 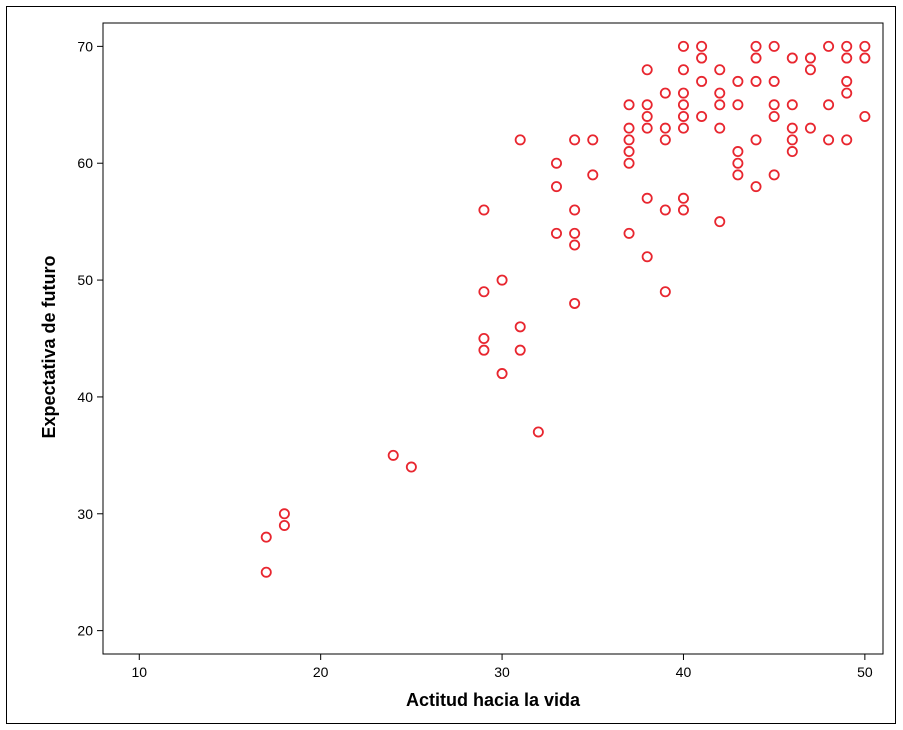 I want to click on x-axis: 10 20 30 40 50, so click(x=502, y=667).